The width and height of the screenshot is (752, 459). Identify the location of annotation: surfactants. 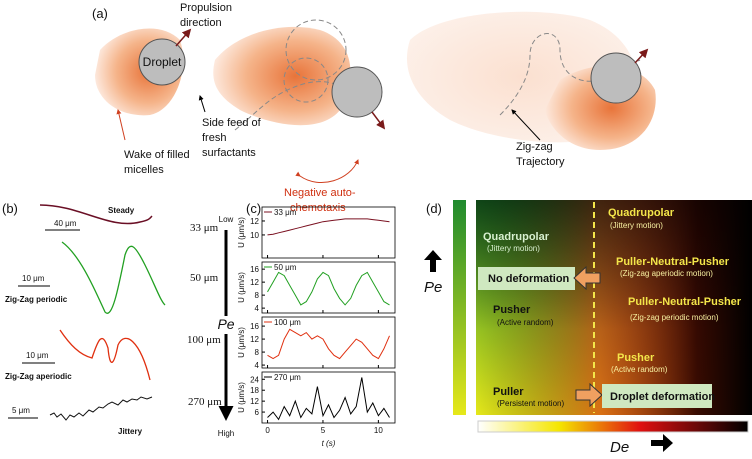
(229, 153).